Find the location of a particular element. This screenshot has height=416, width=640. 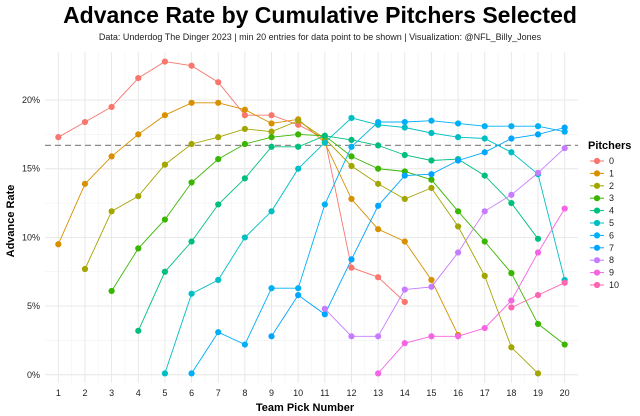

x-tick-label: 4 is located at coordinates (138, 393).